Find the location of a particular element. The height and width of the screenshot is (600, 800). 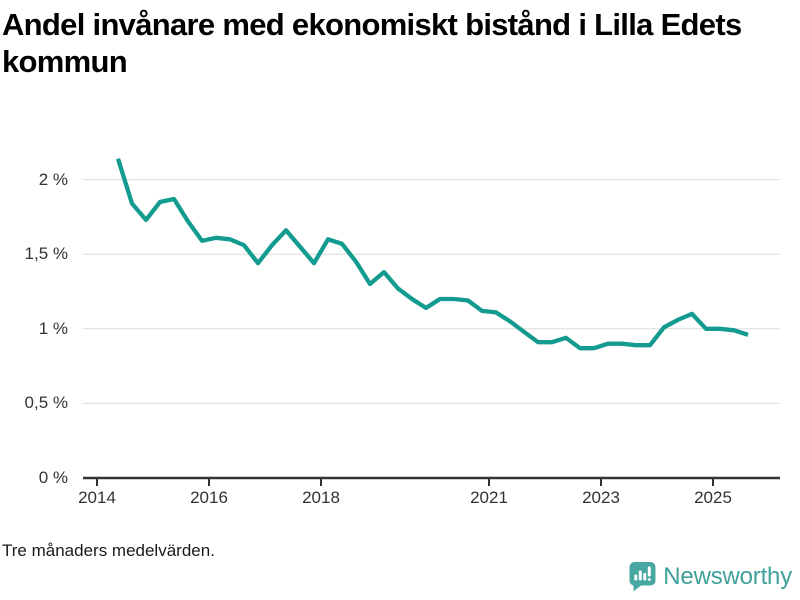

newsworthy-logo: Newsworthy is located at coordinates (710, 576).